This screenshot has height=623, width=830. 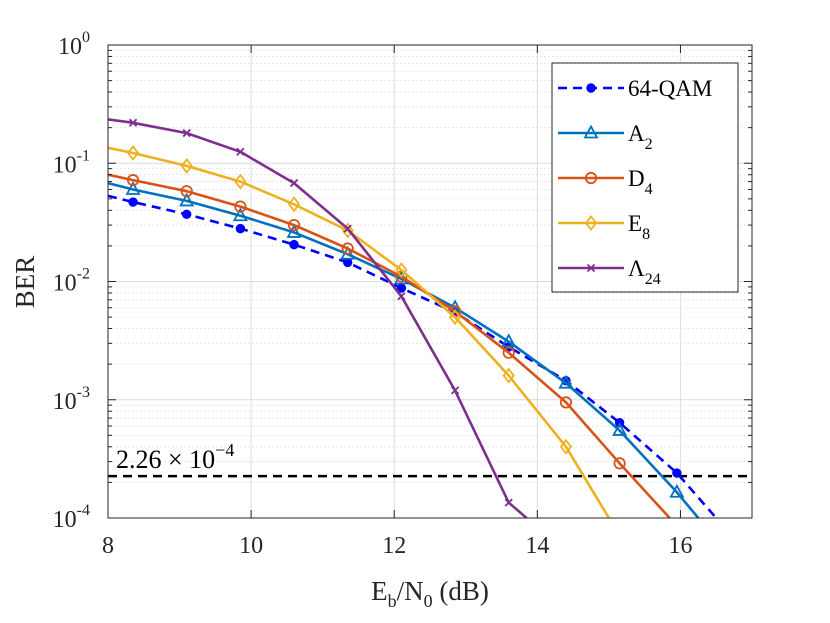 What do you see at coordinates (640, 182) in the screenshot?
I see `legend-label: D4` at bounding box center [640, 182].